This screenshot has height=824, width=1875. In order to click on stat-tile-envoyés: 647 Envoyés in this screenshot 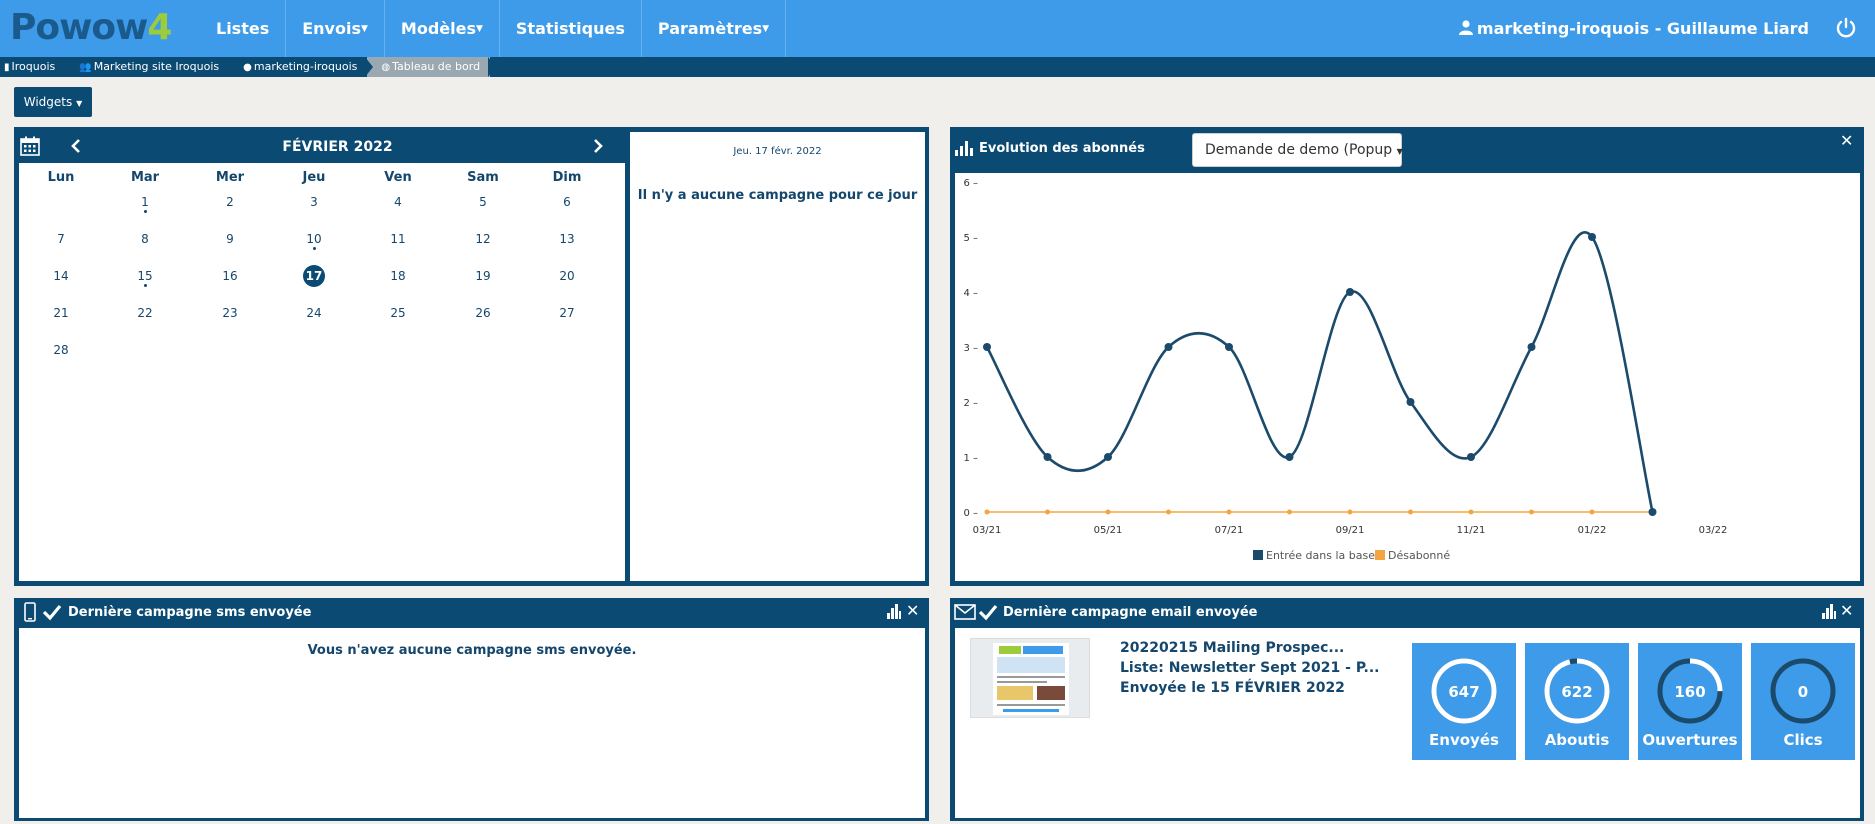, I will do `click(1464, 701)`.